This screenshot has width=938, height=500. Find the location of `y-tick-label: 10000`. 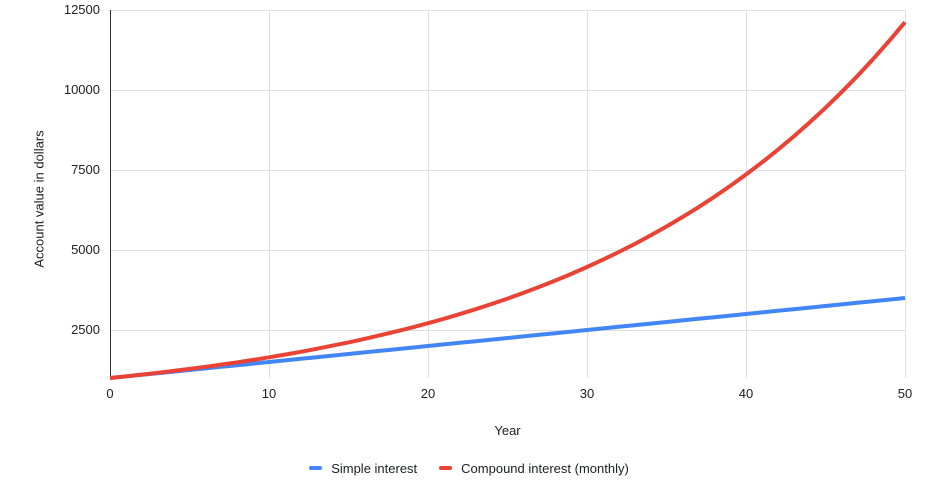

y-tick-label: 10000 is located at coordinates (81, 89).